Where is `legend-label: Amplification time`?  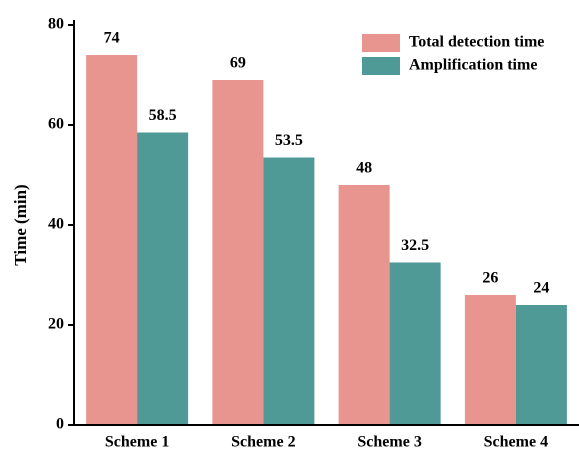
legend-label: Amplification time is located at coordinates (473, 65).